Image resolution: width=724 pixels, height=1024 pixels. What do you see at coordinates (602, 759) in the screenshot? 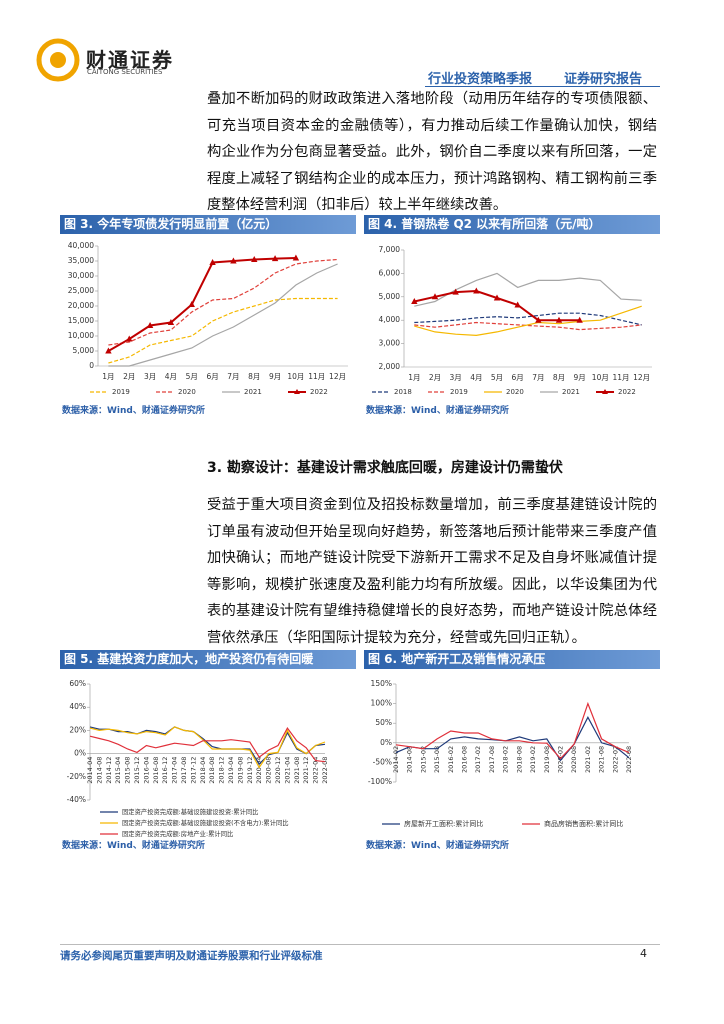
I see `x-tick-label: 2021-08` at bounding box center [602, 759].